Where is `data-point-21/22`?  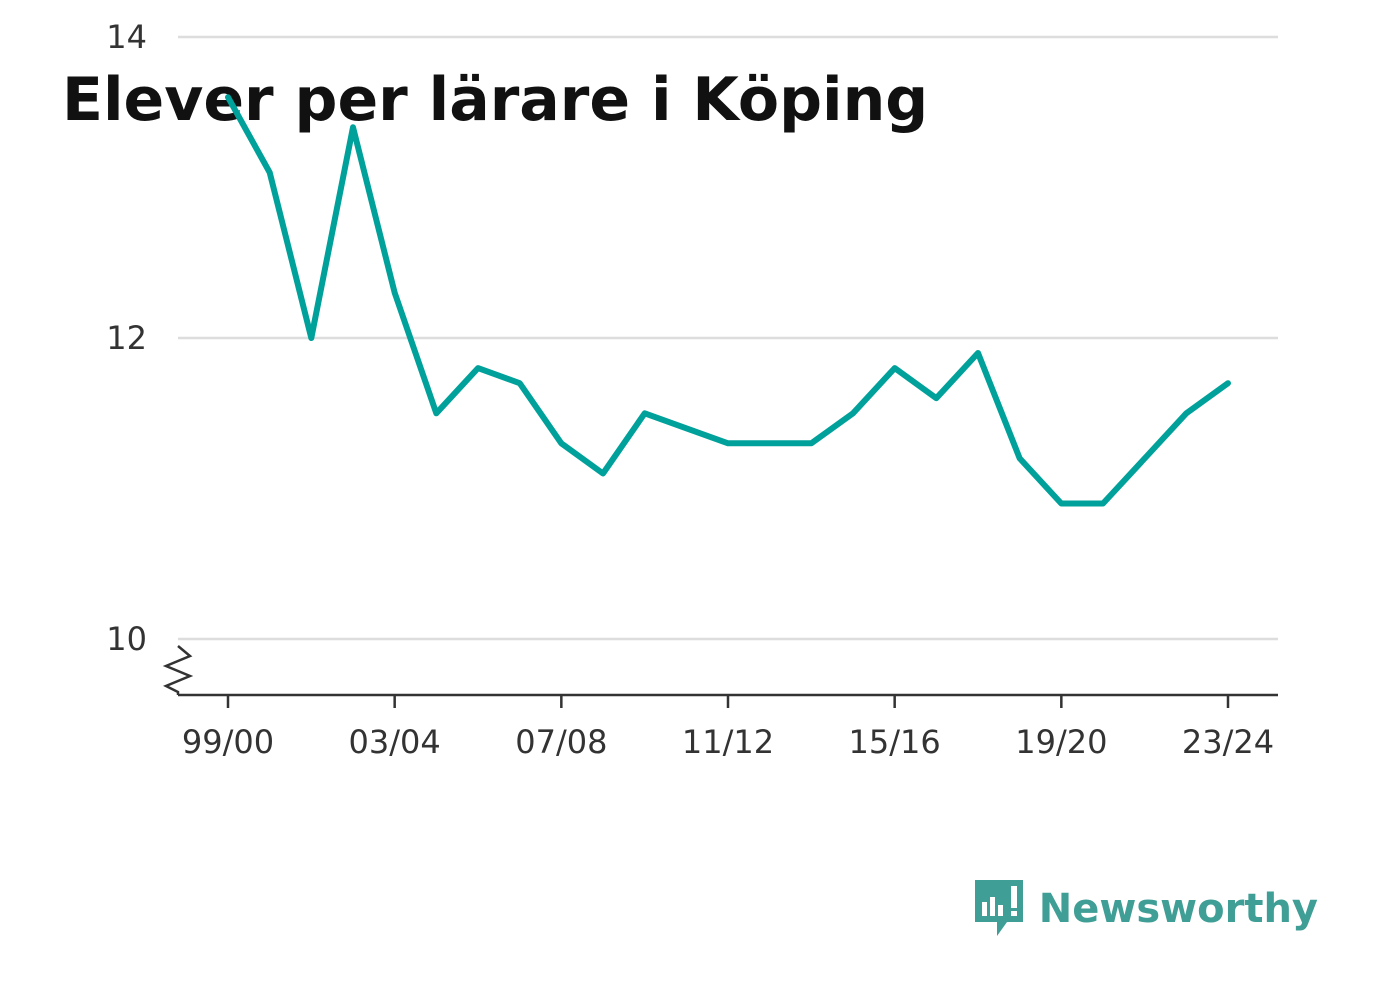
data-point-21/22 is located at coordinates (1145, 458).